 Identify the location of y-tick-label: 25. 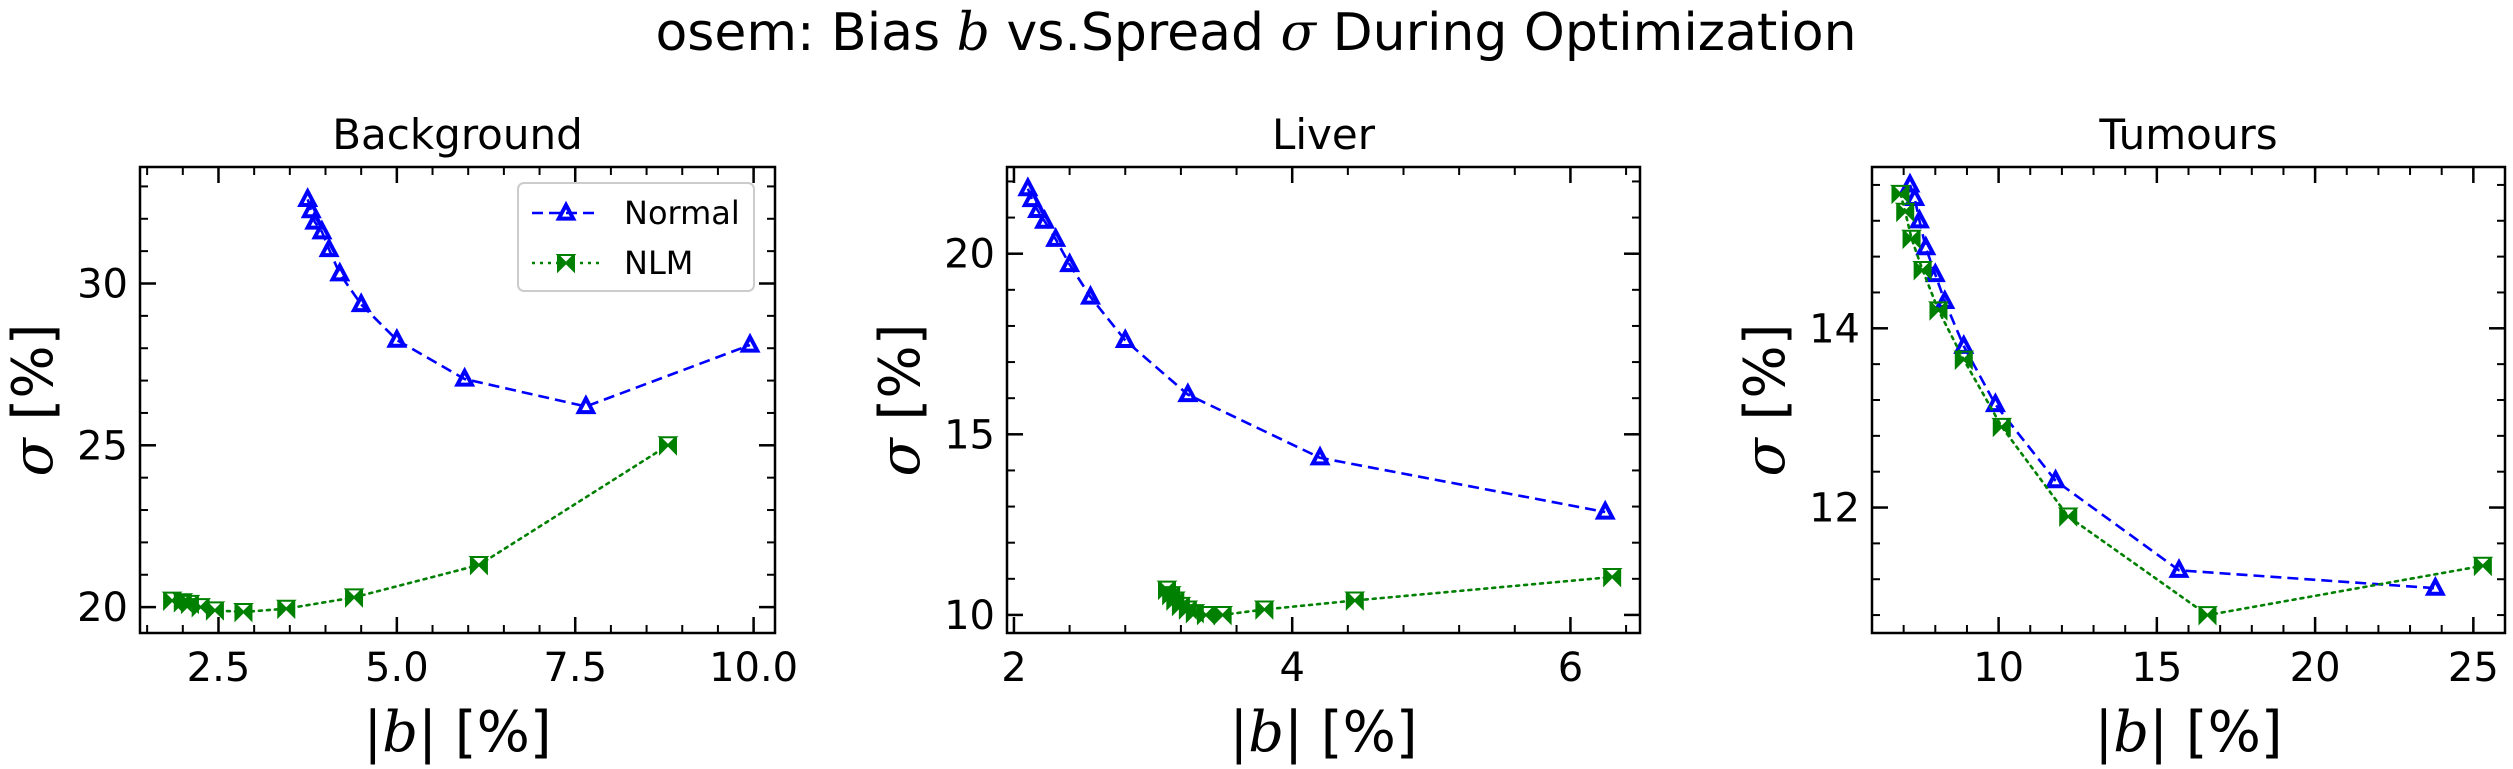
(102, 446).